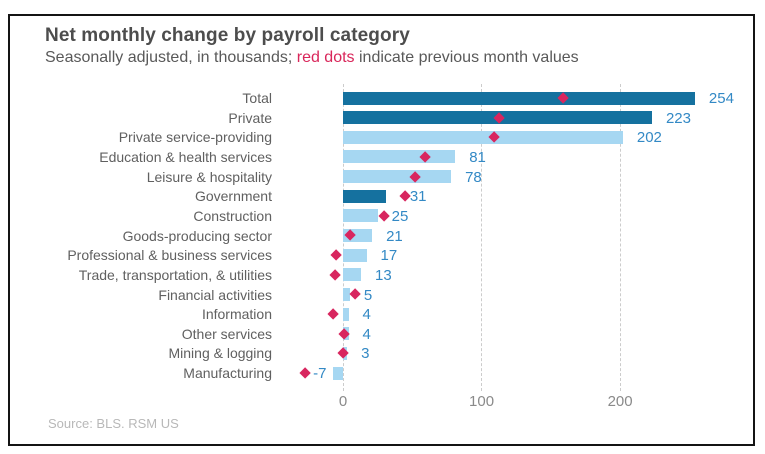 The image size is (765, 454). Describe the element at coordinates (232, 215) in the screenshot. I see `category-label: Construction` at that location.